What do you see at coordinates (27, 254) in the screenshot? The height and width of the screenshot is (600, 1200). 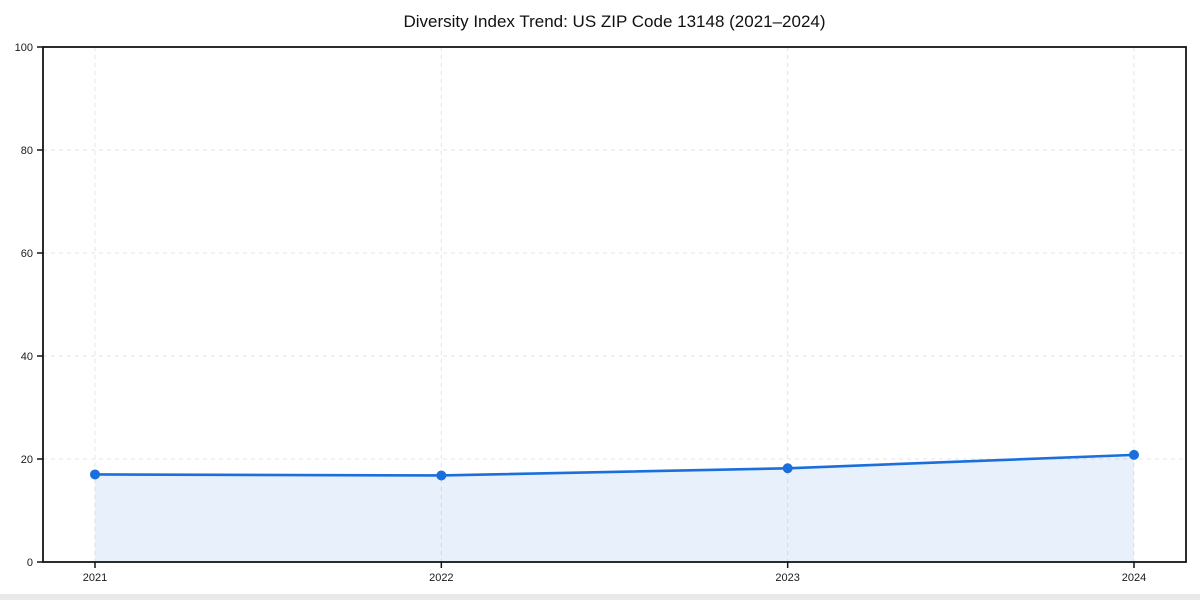 I see `y-tick-label: 60` at bounding box center [27, 254].